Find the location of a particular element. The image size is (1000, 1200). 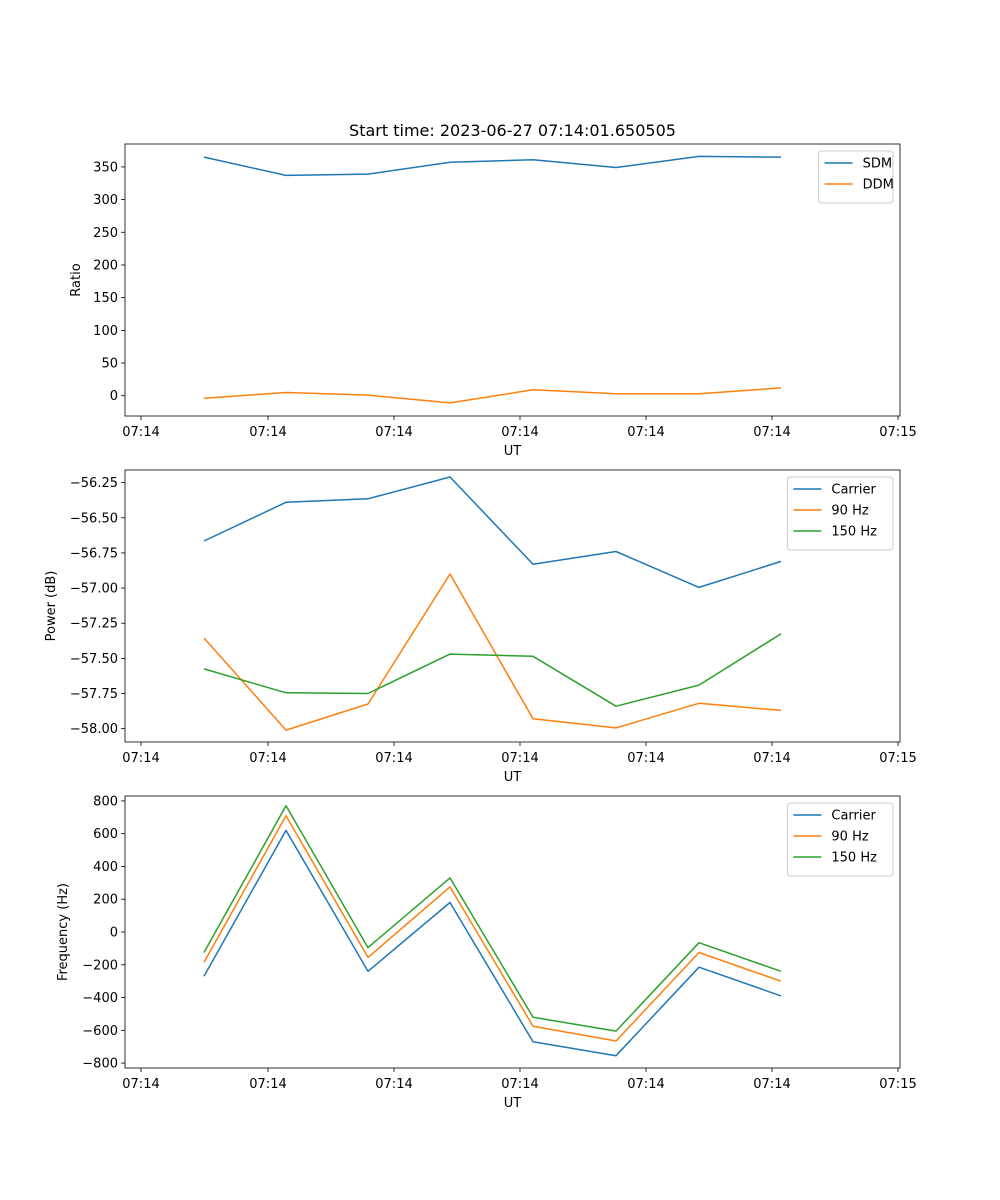

legend-box is located at coordinates (856, 177).